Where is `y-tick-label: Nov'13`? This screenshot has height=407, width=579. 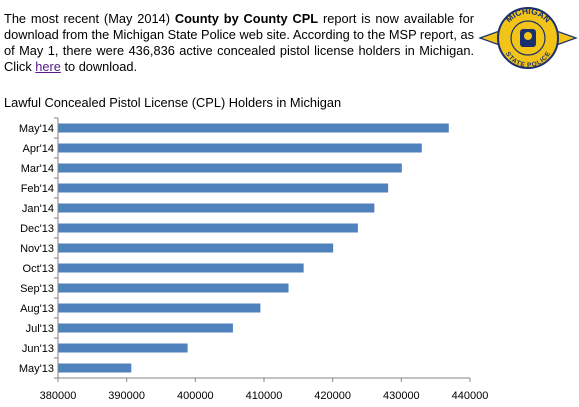
y-tick-label: Nov'13 is located at coordinates (37, 249).